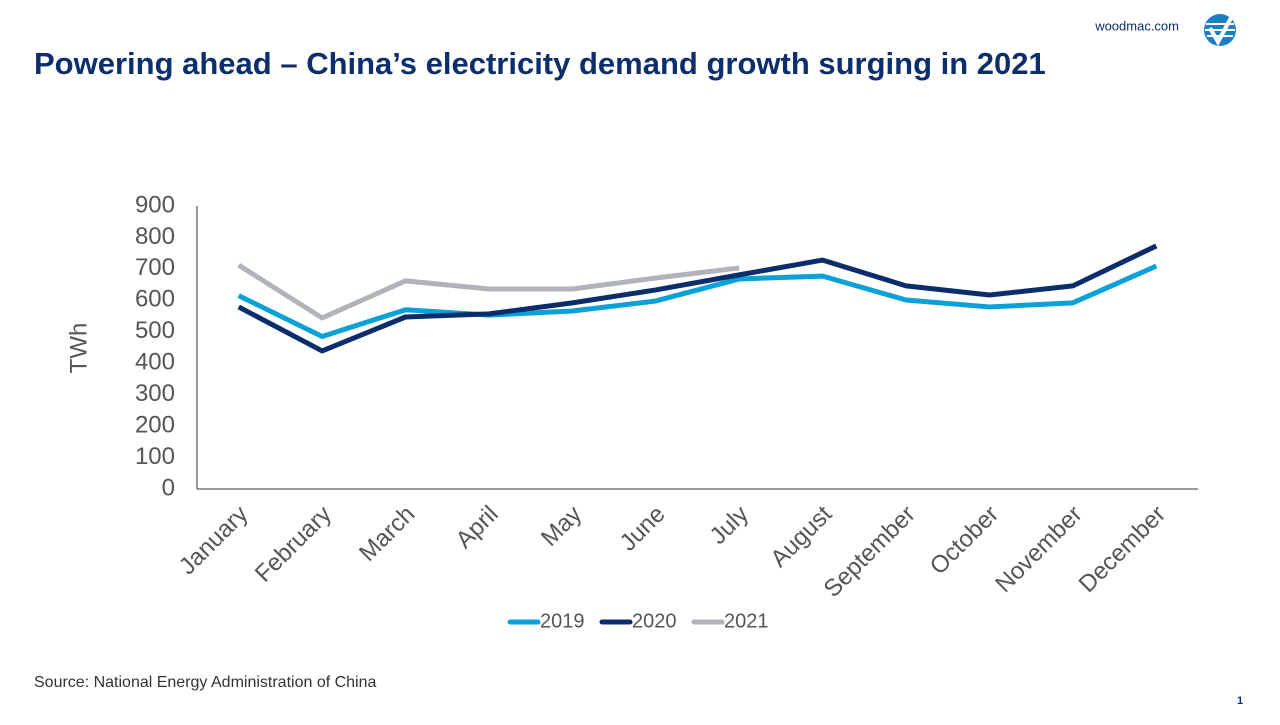 The height and width of the screenshot is (725, 1280). What do you see at coordinates (562, 621) in the screenshot?
I see `legend-label: 2019` at bounding box center [562, 621].